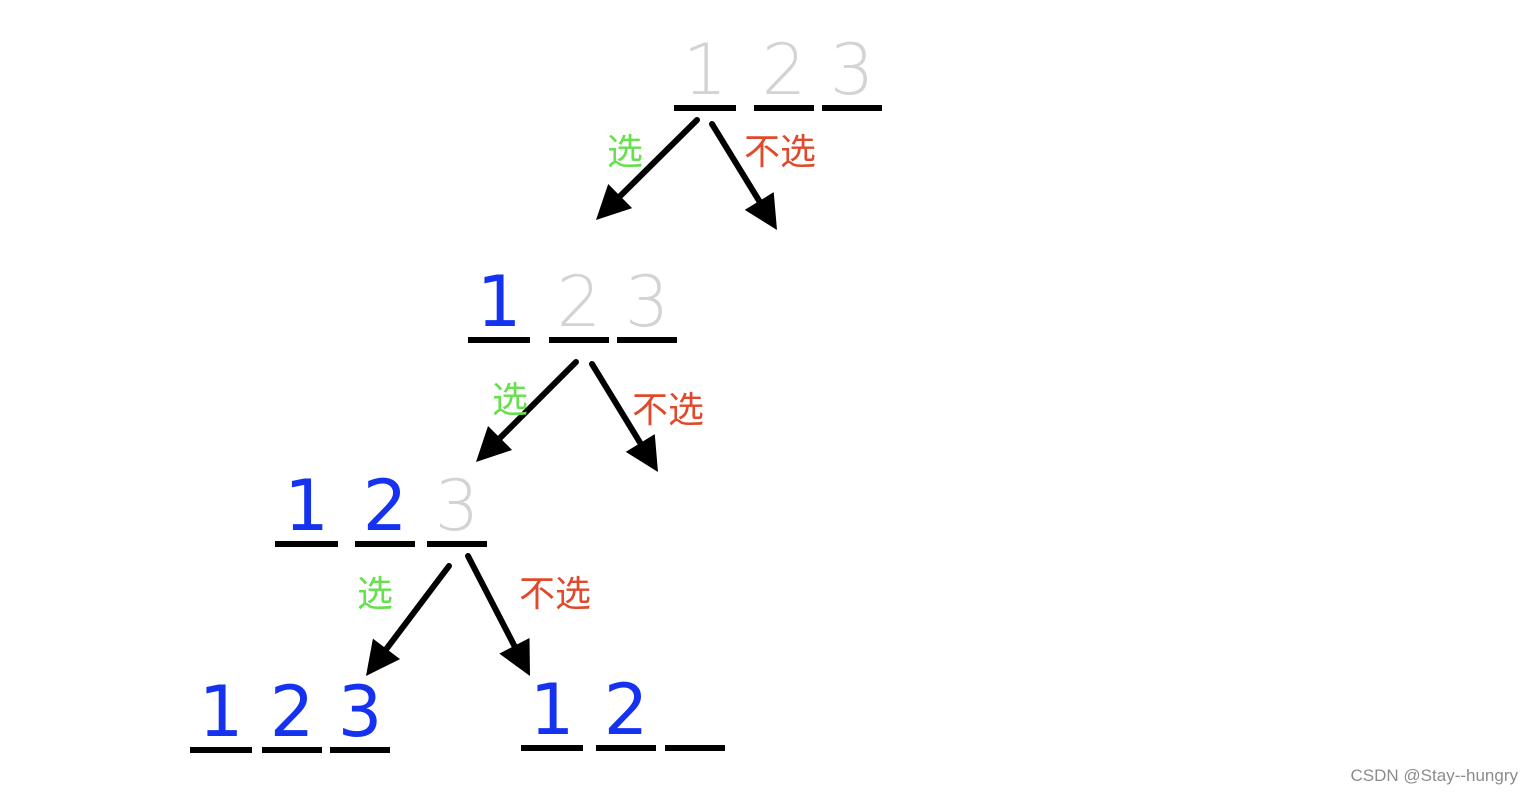  Describe the element at coordinates (705, 70) in the screenshot. I see `digit-unselected: 1` at that location.